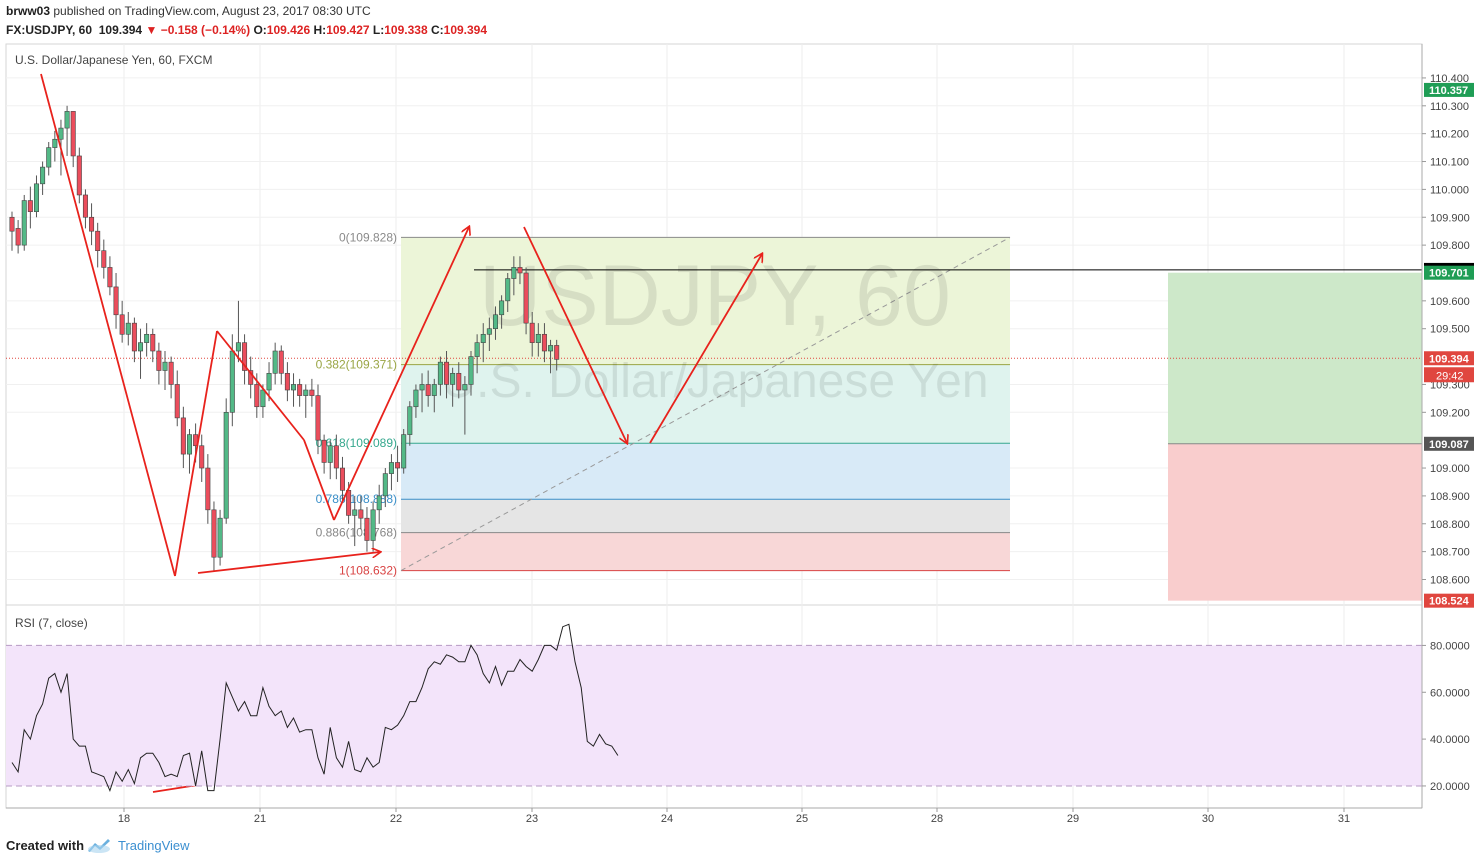  Describe the element at coordinates (802, 819) in the screenshot. I see `time-tick-label: 25` at that location.